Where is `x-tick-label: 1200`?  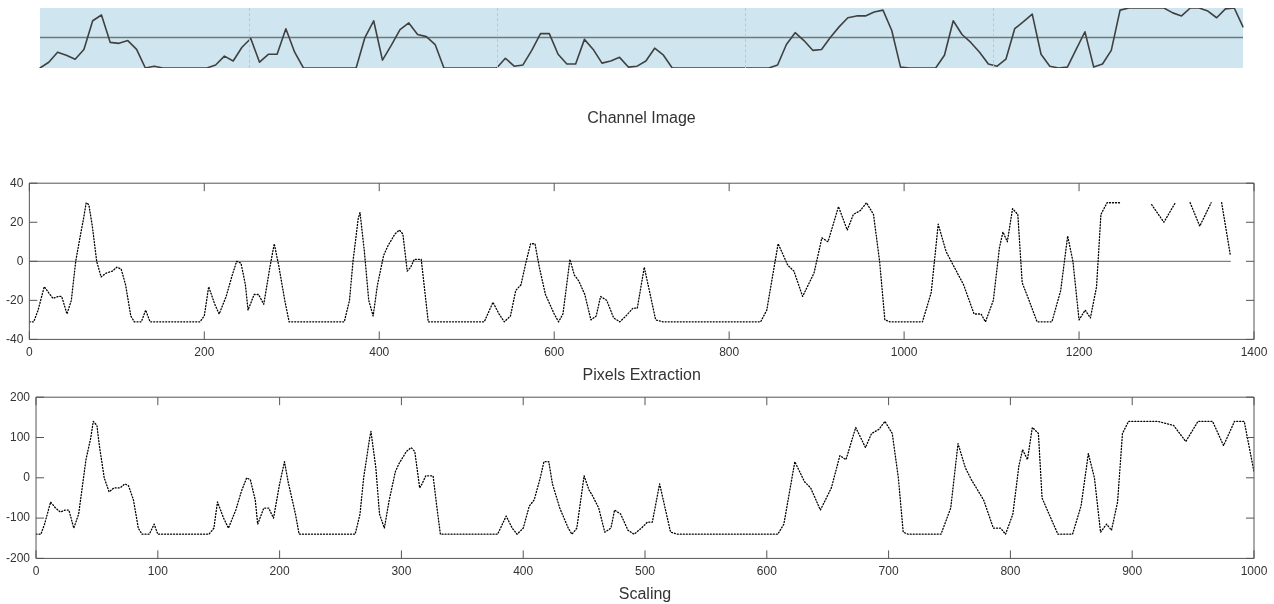 x-tick-label: 1200 is located at coordinates (1079, 351).